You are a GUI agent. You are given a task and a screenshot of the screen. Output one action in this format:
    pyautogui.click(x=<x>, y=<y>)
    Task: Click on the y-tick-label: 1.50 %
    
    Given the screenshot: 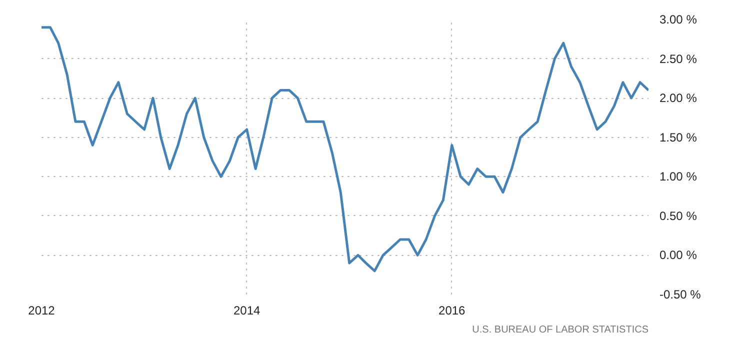 What is the action you would take?
    pyautogui.click(x=679, y=137)
    